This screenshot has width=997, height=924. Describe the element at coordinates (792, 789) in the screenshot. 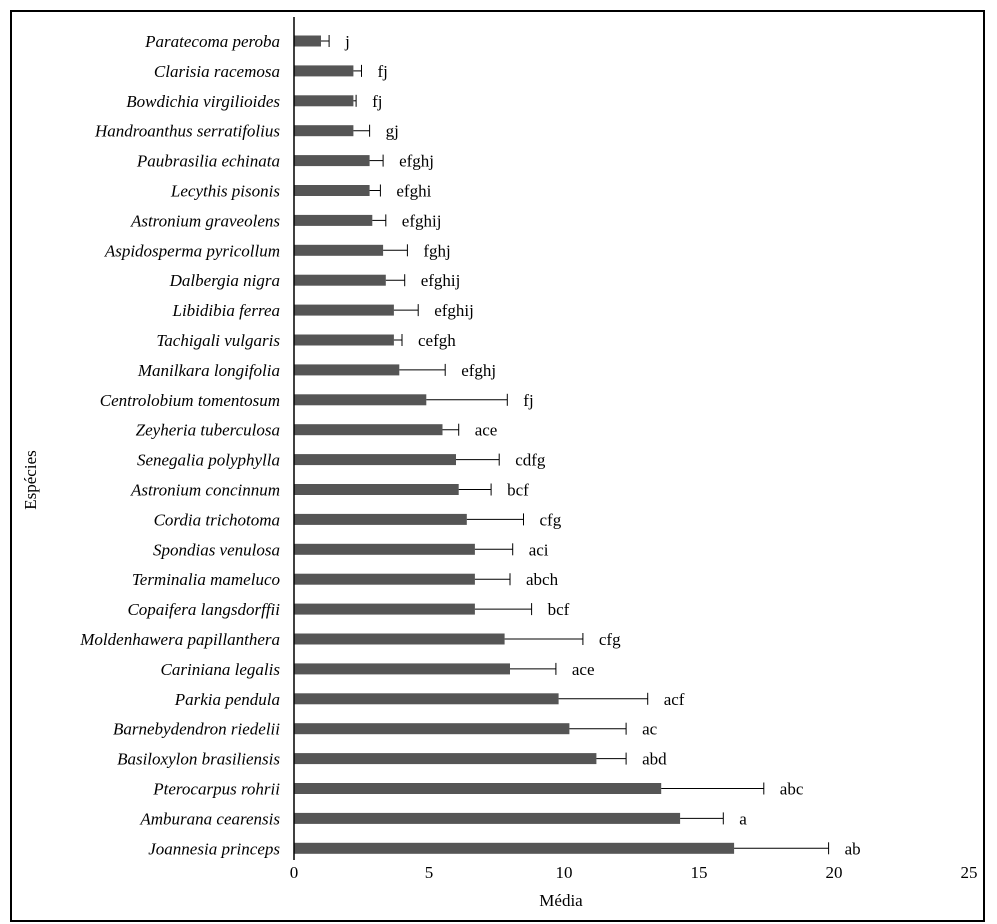

I see `significance-letters: abc` at that location.